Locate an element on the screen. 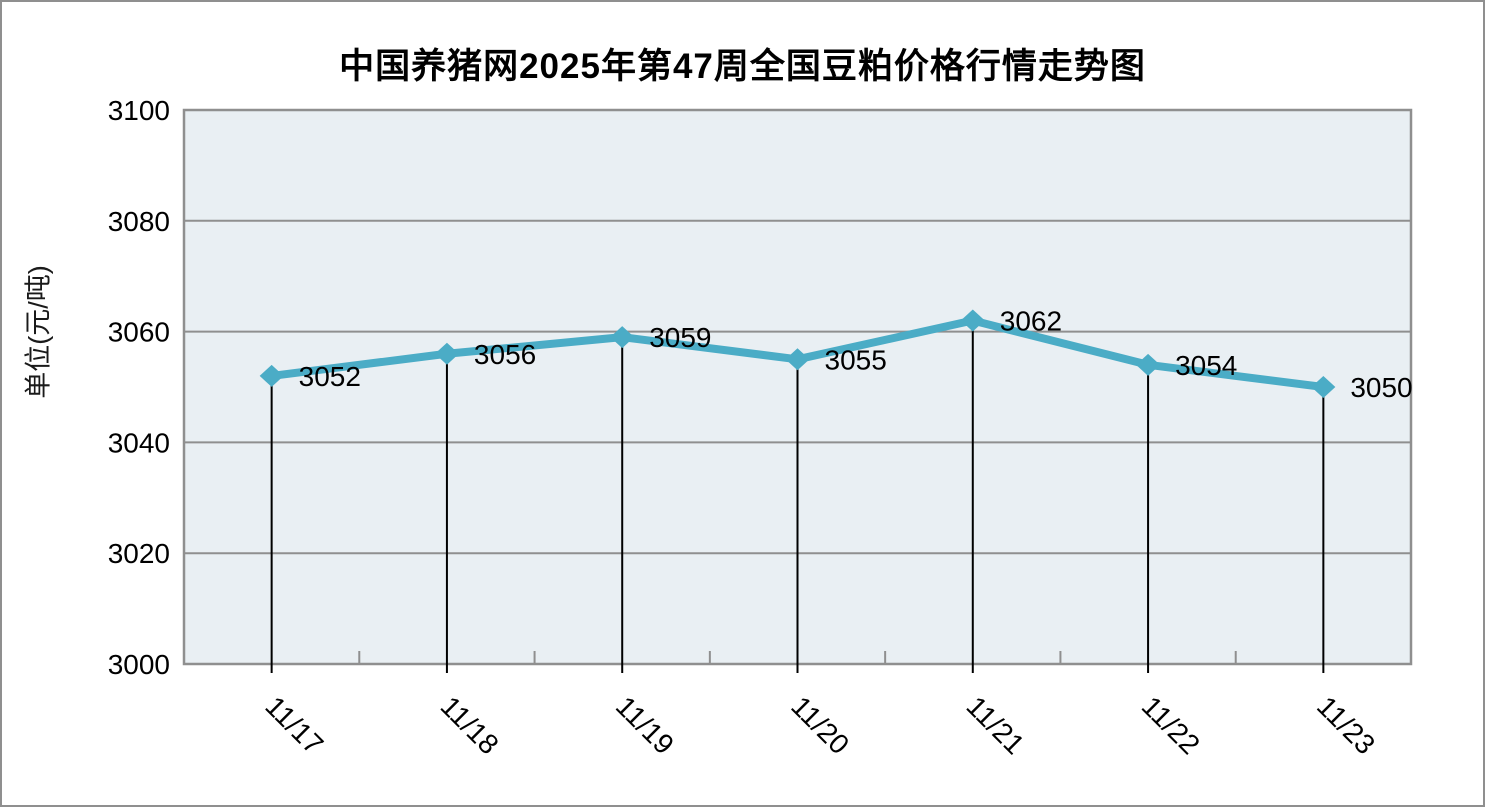  chart-title: 中国养猪网2025年第47周全国豆粕价格行情走势图 is located at coordinates (742, 66).